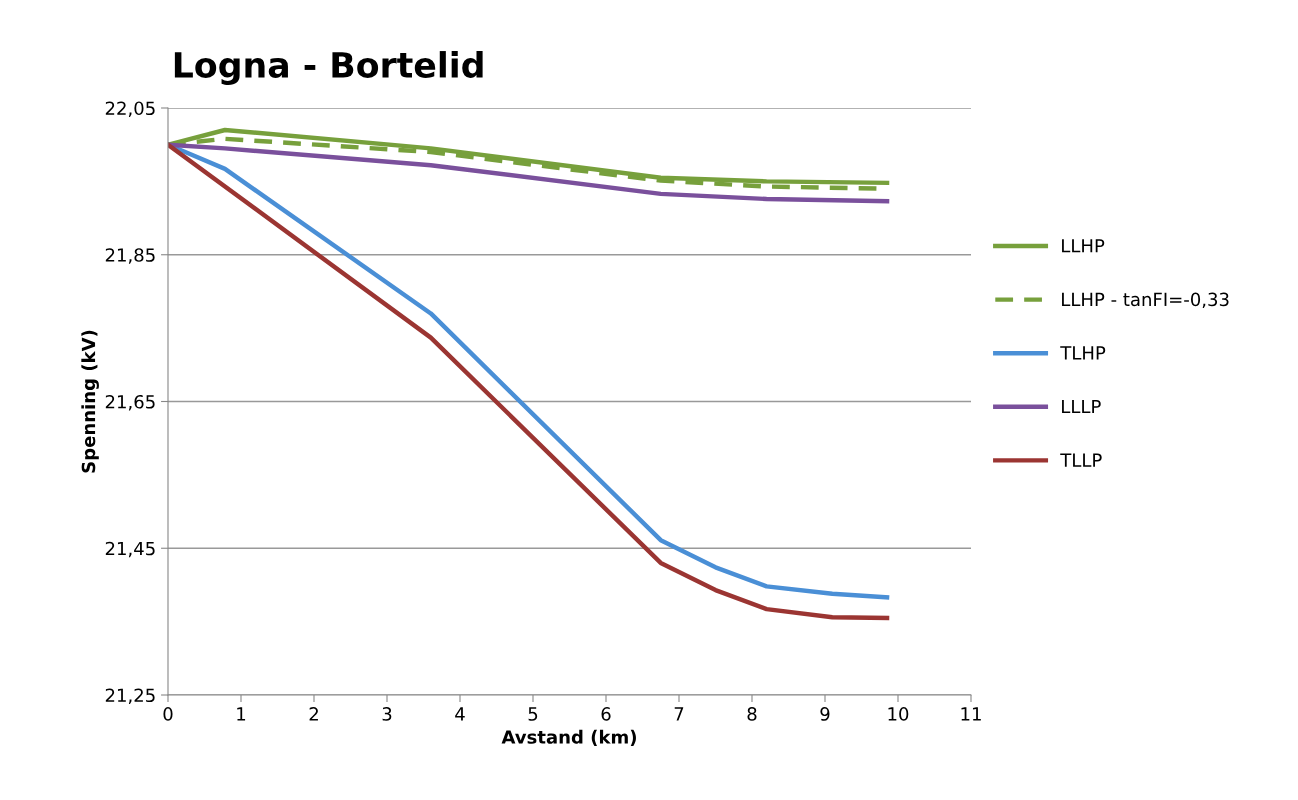 The width and height of the screenshot is (1298, 800). I want to click on x-tick-label: 8, so click(752, 714).